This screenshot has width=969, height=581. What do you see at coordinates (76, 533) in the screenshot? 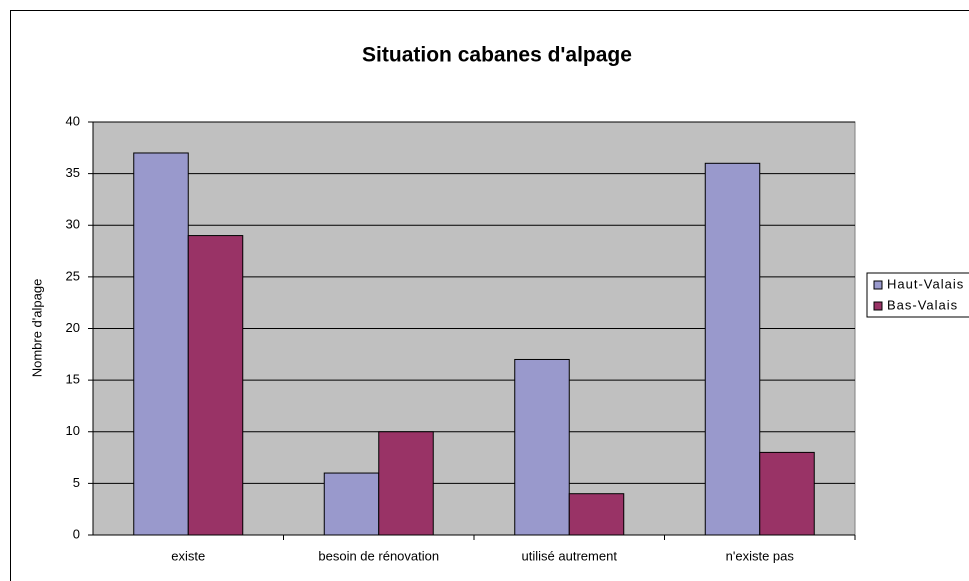
I see `y-tick-label: 0` at bounding box center [76, 533].